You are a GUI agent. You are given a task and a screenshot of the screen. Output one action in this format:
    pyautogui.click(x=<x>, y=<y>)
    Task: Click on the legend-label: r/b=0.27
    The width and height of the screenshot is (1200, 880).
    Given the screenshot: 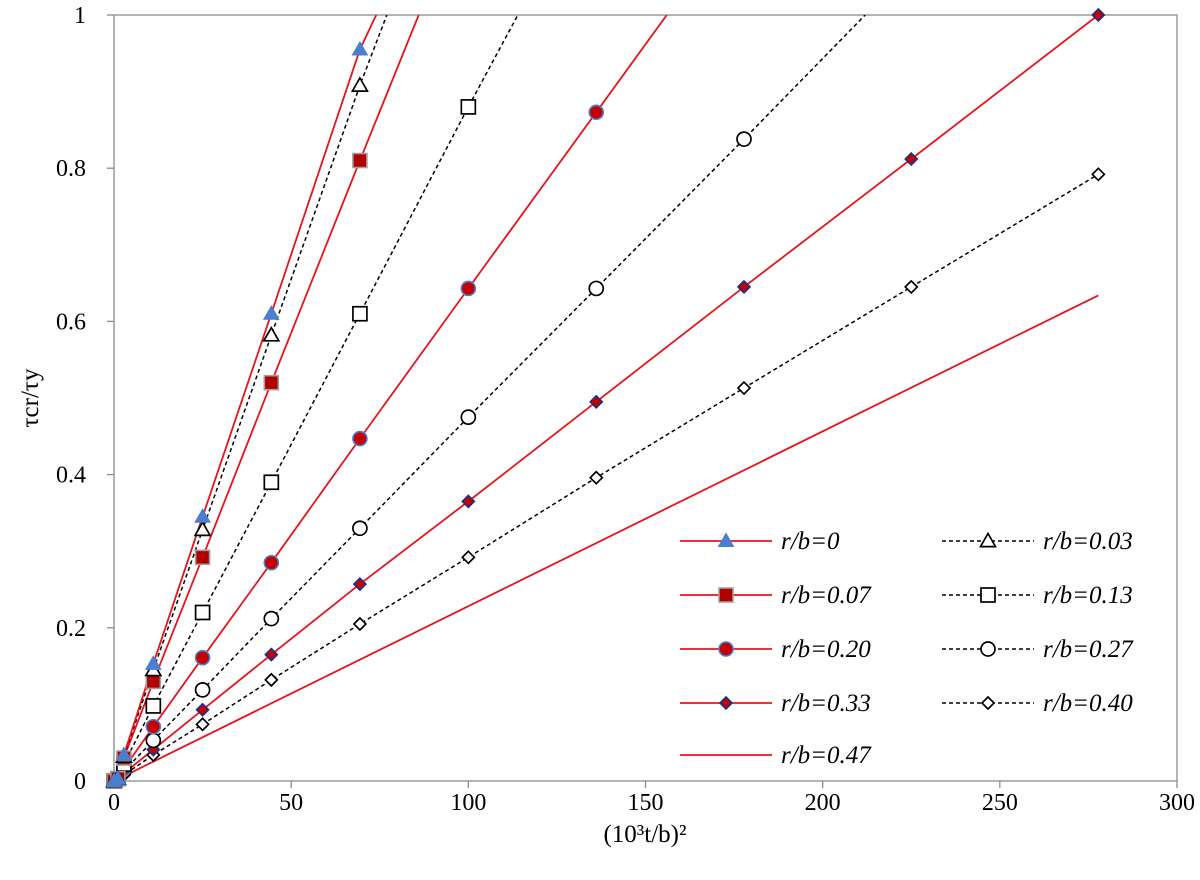 What is the action you would take?
    pyautogui.click(x=1088, y=649)
    